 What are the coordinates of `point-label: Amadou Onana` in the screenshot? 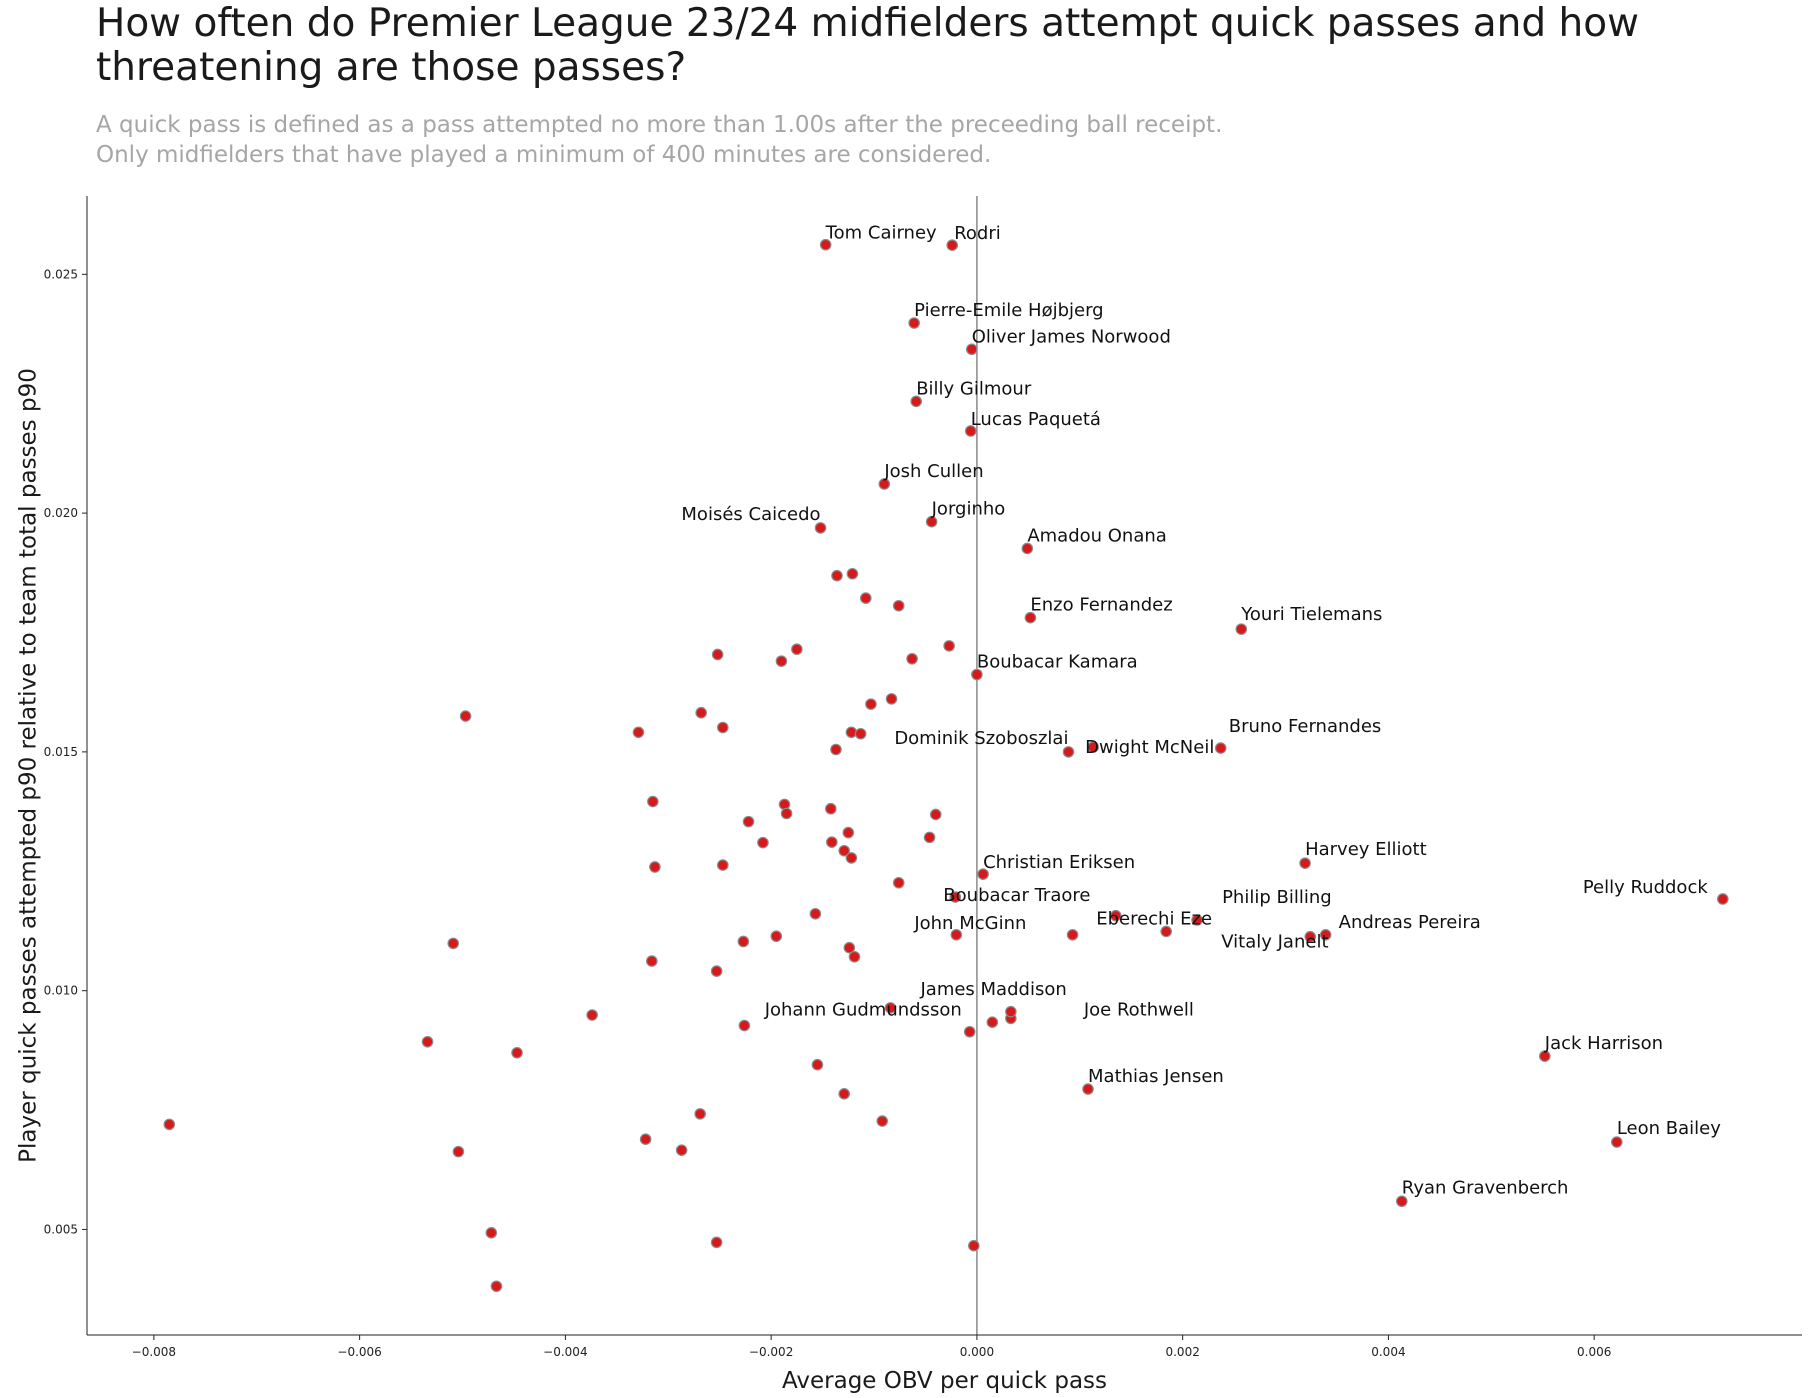 It's located at (1097, 535).